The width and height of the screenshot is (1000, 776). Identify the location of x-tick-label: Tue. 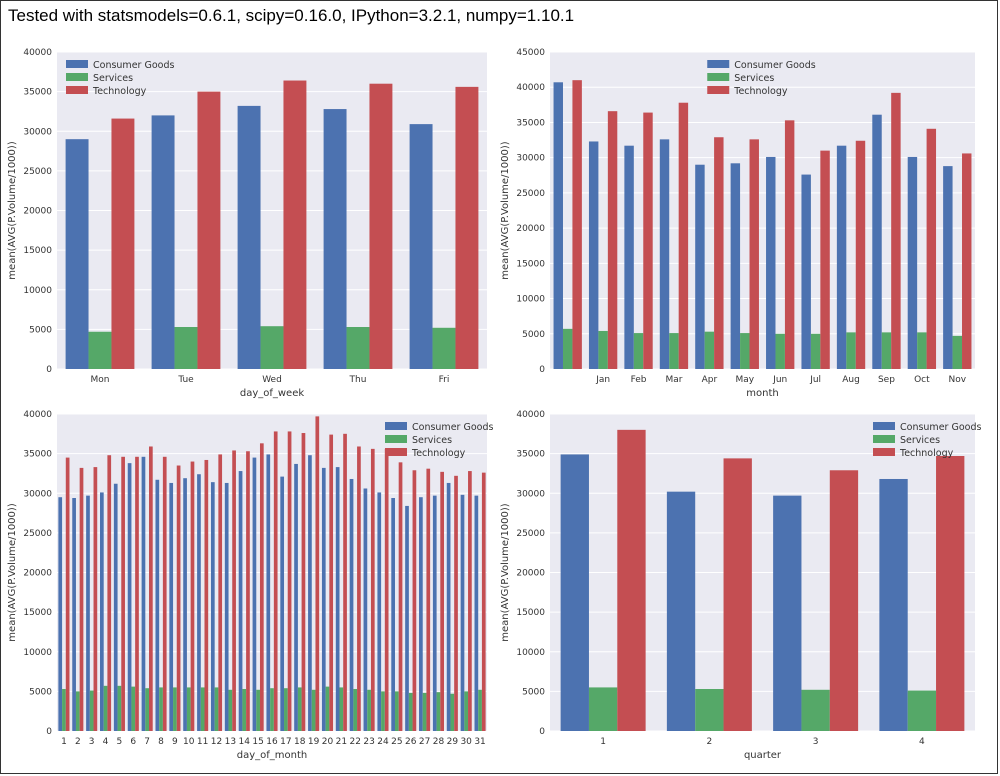
(185, 380).